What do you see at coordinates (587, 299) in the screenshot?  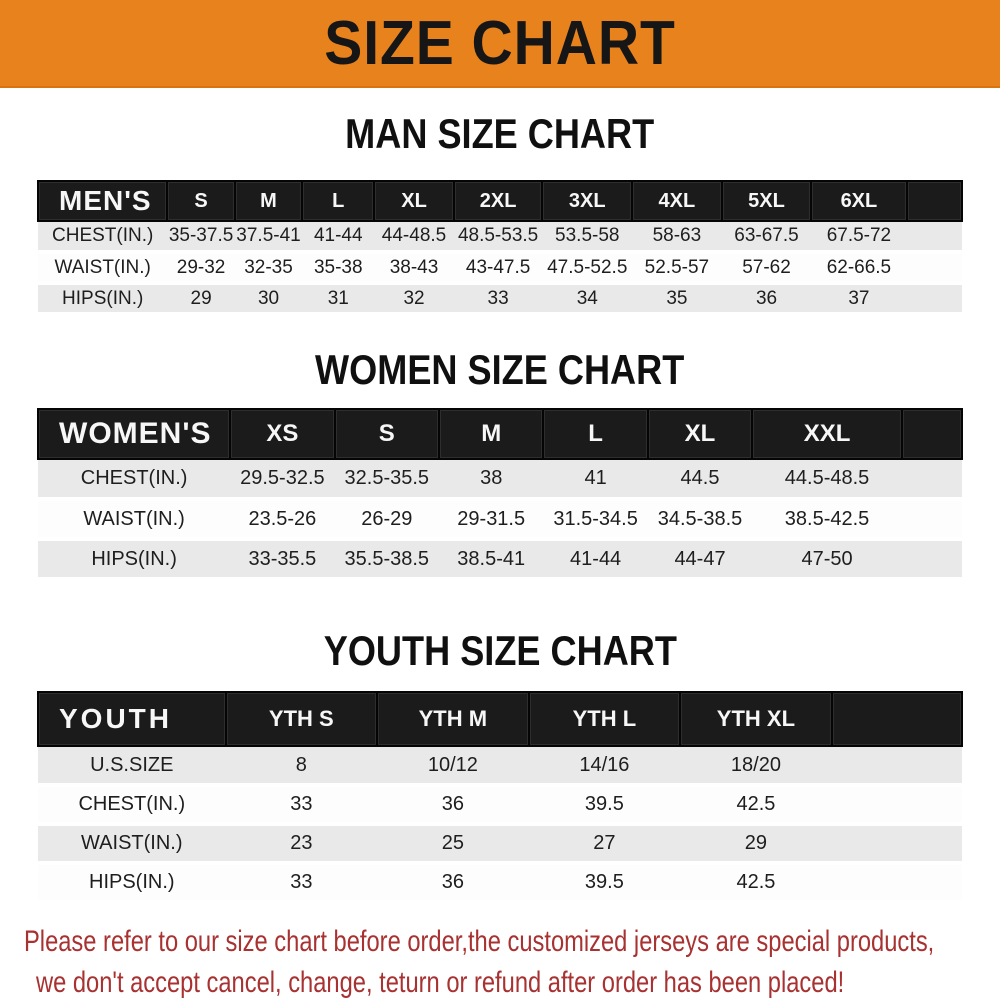 I see `value-cell: 34` at bounding box center [587, 299].